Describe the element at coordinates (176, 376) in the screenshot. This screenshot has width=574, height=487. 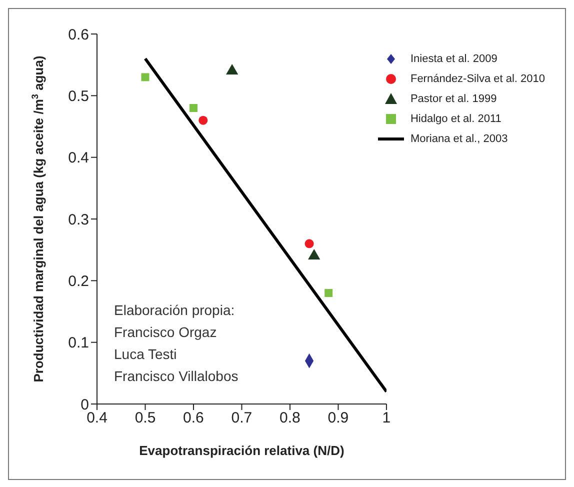
I see `annotation: Francisco Villalobos` at that location.